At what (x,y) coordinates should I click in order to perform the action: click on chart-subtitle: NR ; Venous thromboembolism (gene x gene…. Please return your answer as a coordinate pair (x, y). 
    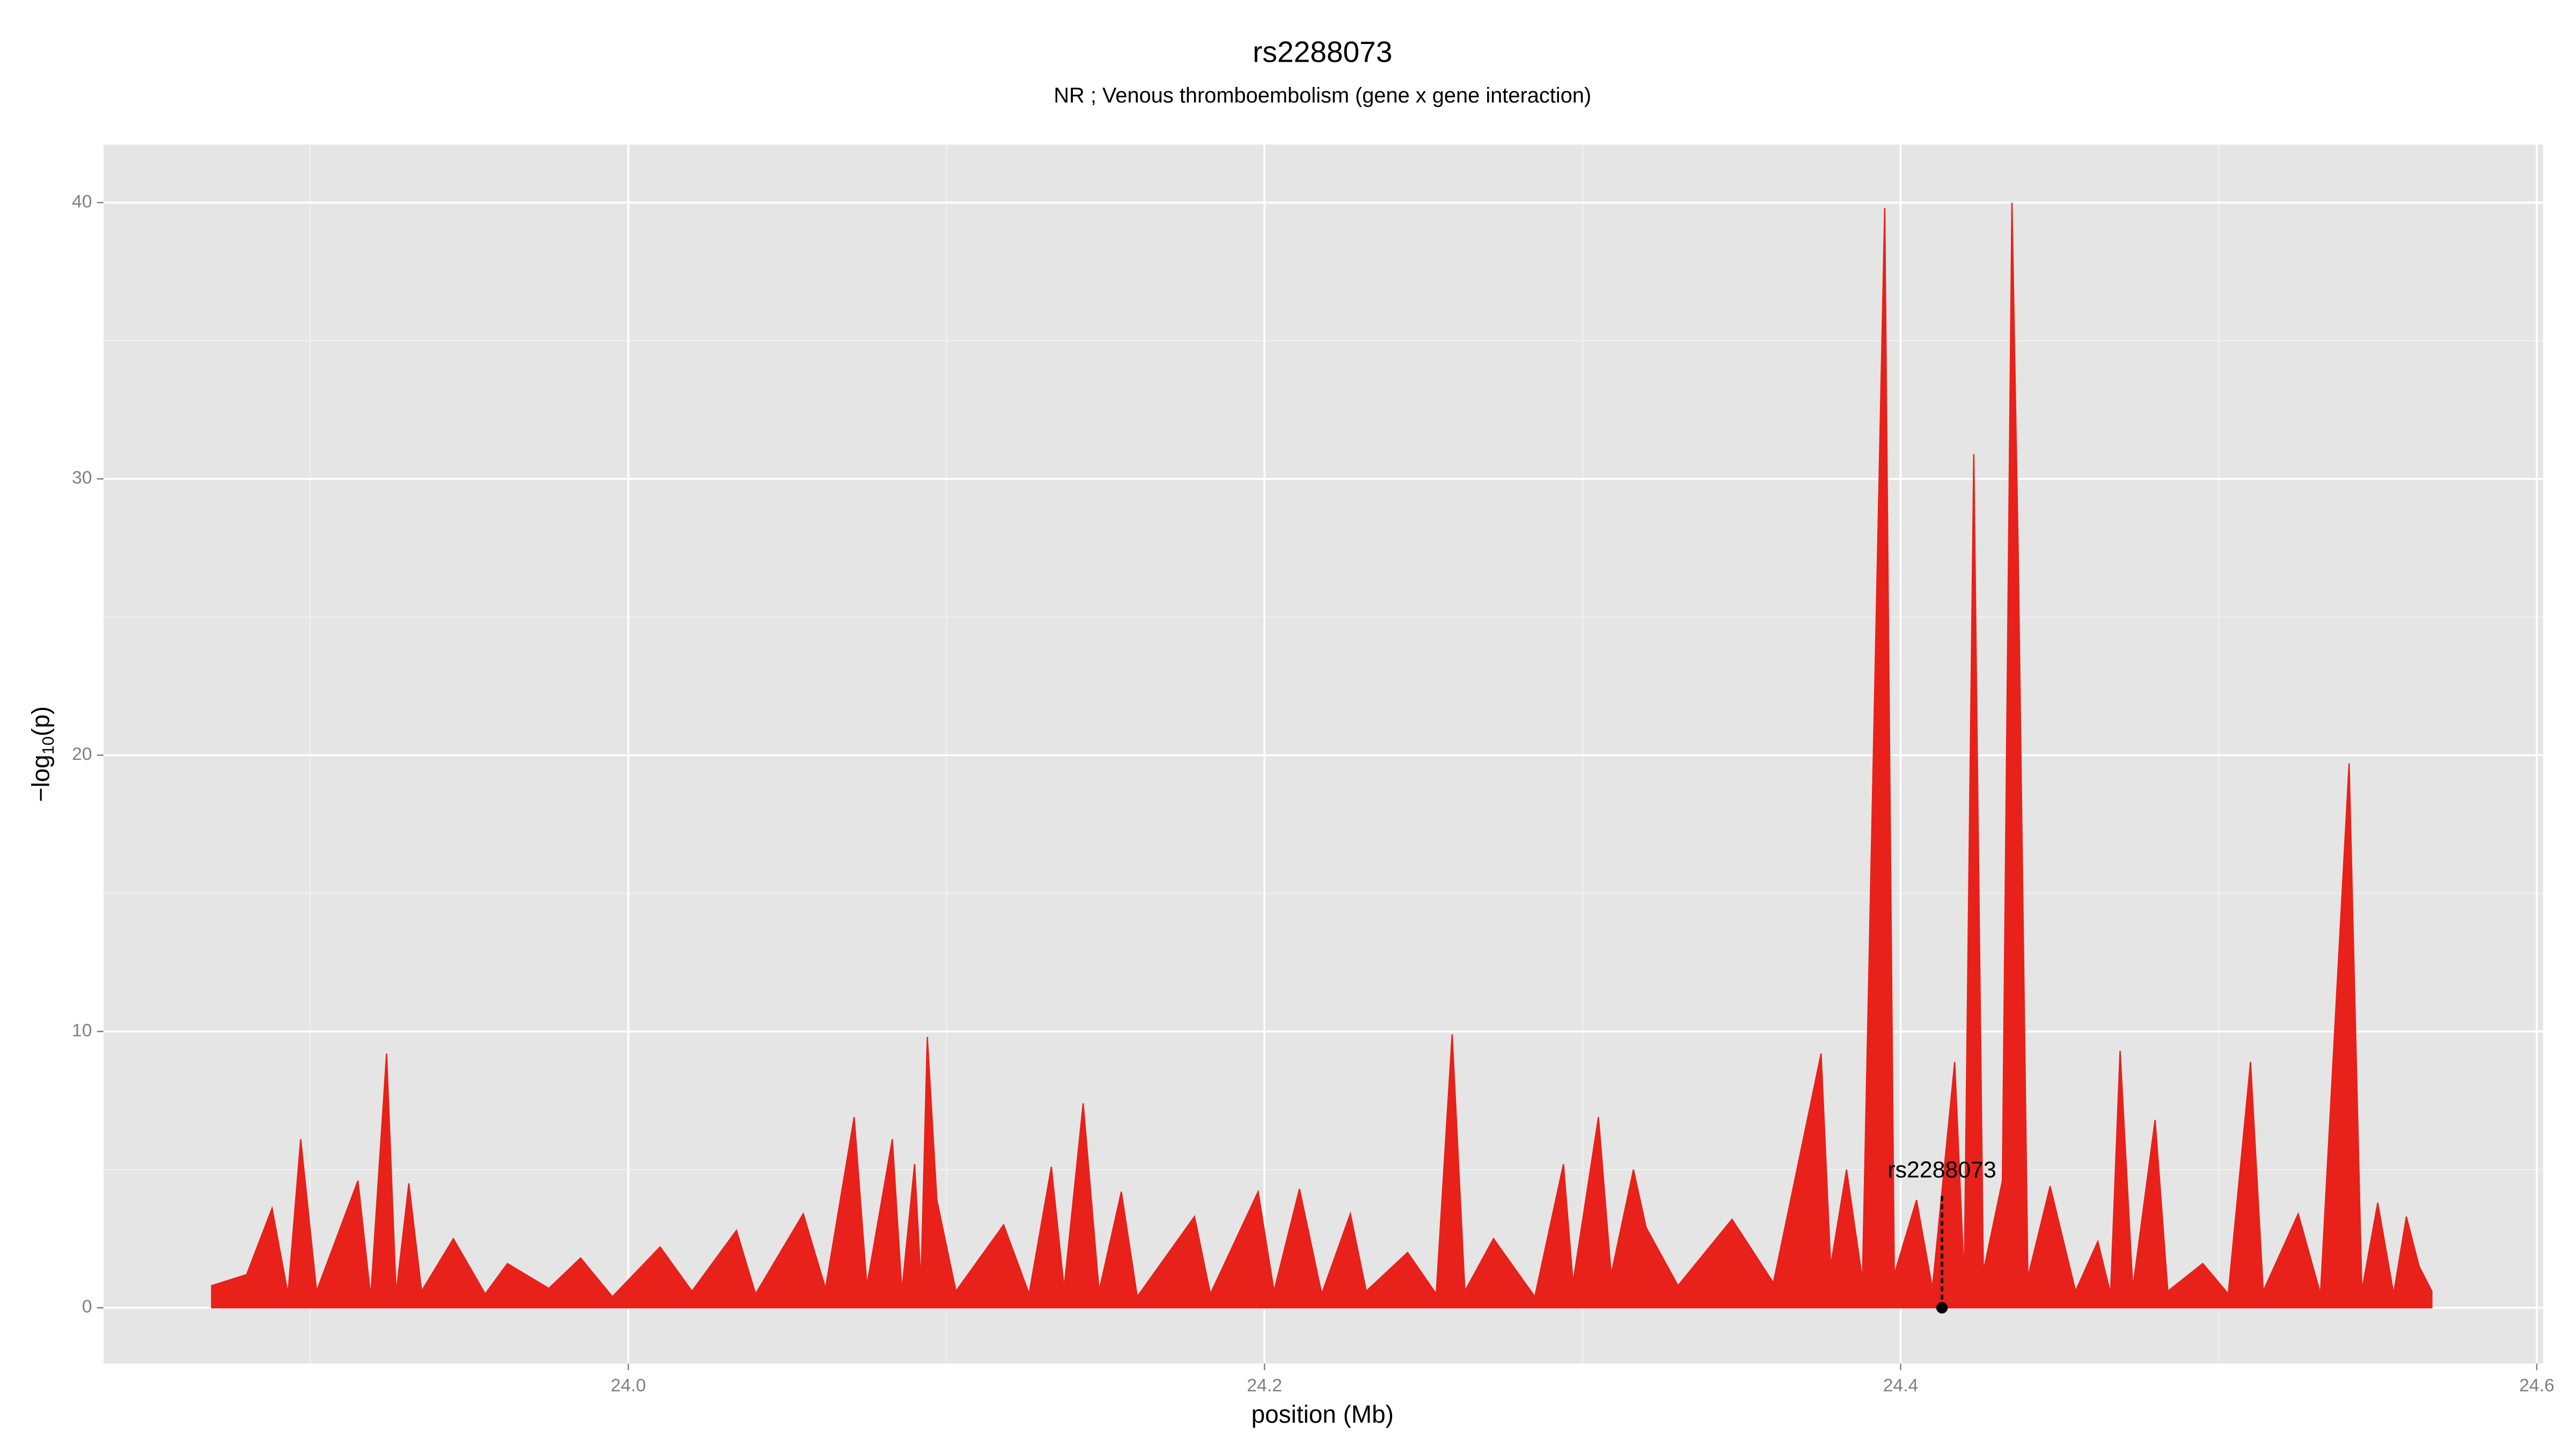
    Looking at the image, I should click on (1322, 95).